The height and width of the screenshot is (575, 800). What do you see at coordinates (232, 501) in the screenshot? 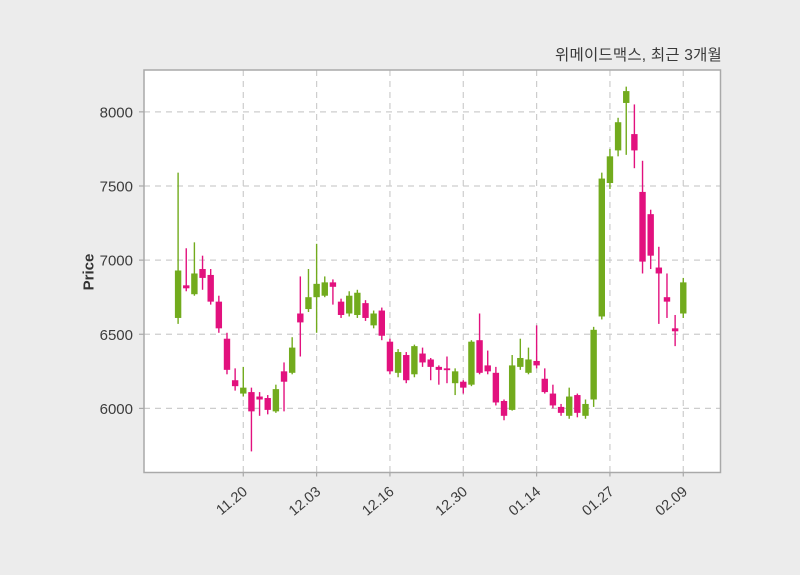
I see `x-tick-label: 11.20` at bounding box center [232, 501].